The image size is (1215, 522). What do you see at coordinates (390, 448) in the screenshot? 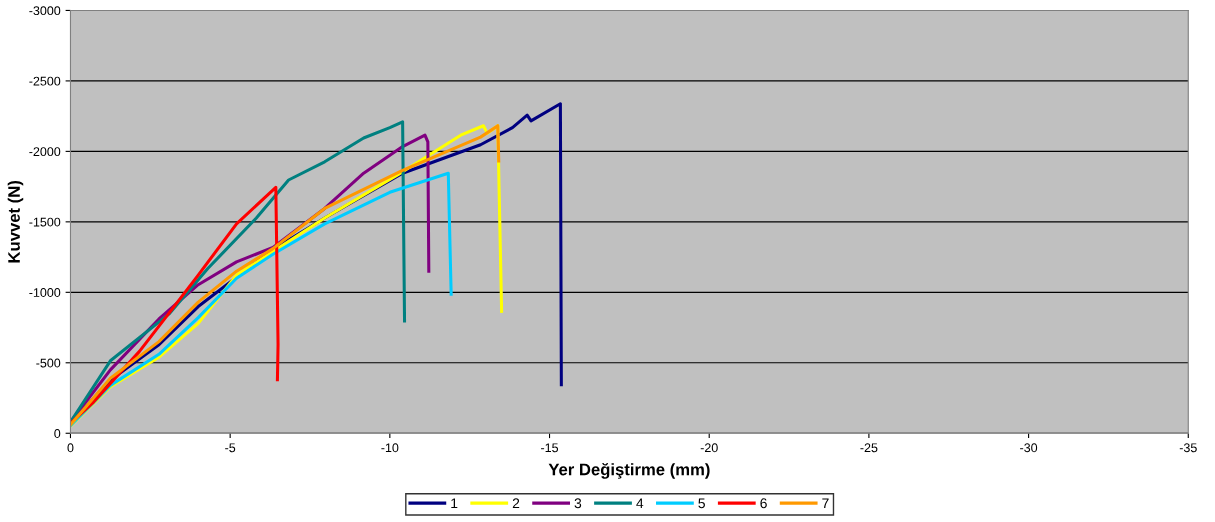
I see `x-tick-label: -10` at bounding box center [390, 448].